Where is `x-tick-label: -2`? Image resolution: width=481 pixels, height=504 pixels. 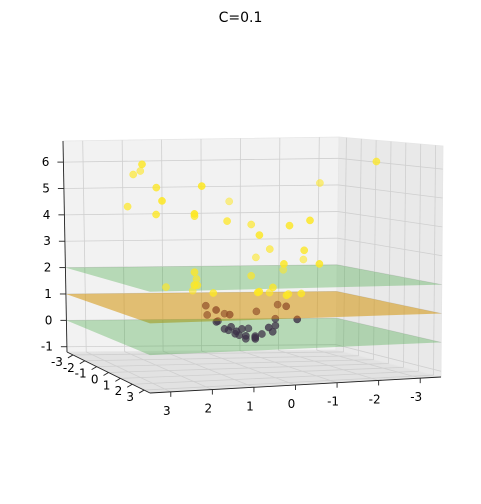
x-tick-label: -2 is located at coordinates (375, 399).